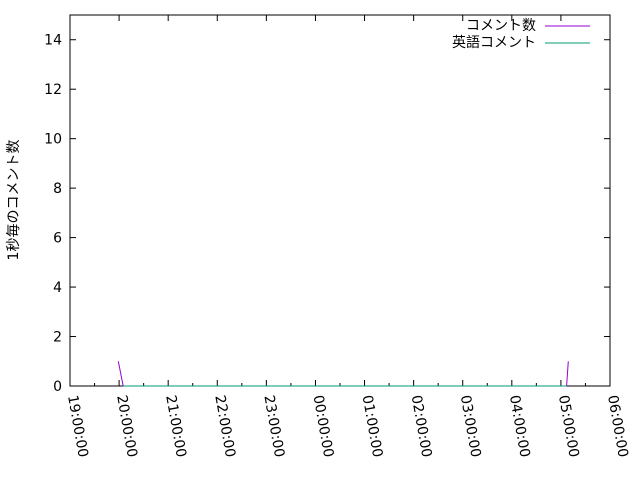 This screenshot has width=640, height=484. Describe the element at coordinates (14, 200) in the screenshot. I see `y-axis-label: 1秒毎のコメント数` at that location.